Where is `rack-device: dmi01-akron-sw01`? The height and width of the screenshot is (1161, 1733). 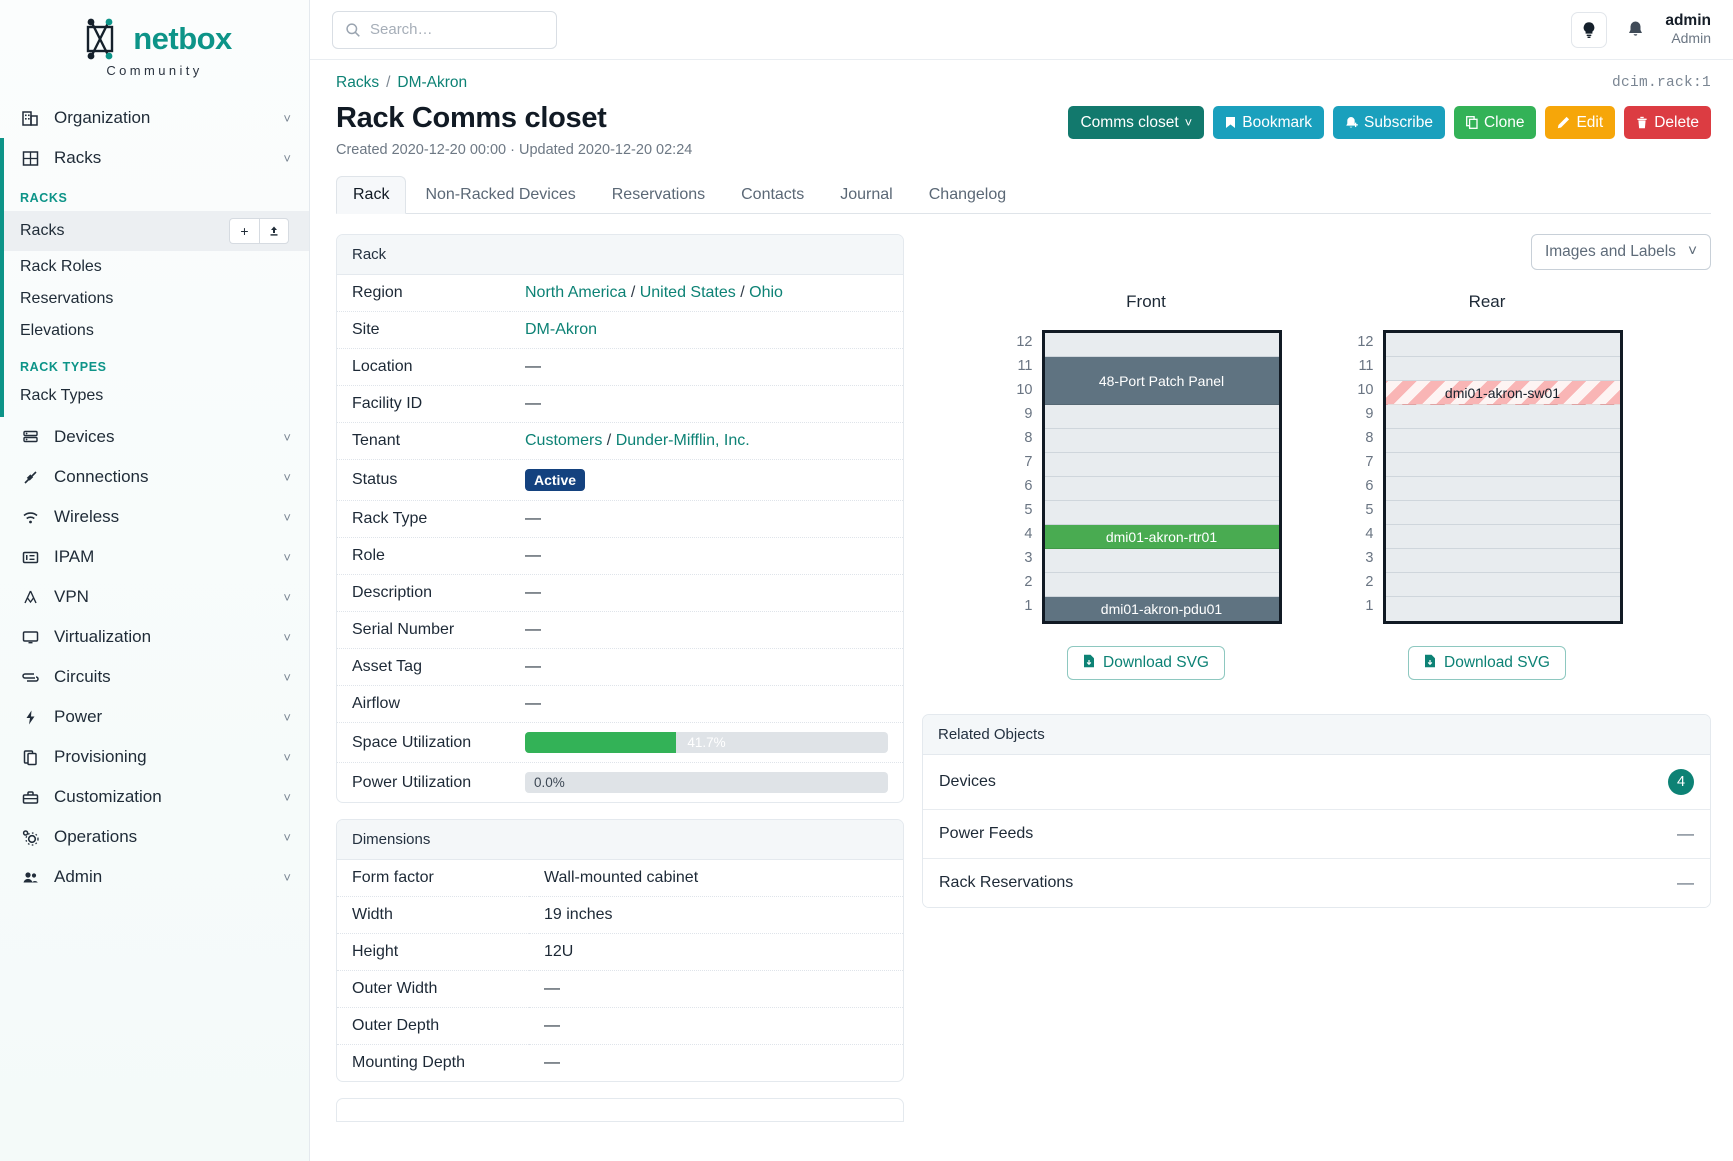
rack-device: dmi01-akron-sw01 is located at coordinates (1502, 393).